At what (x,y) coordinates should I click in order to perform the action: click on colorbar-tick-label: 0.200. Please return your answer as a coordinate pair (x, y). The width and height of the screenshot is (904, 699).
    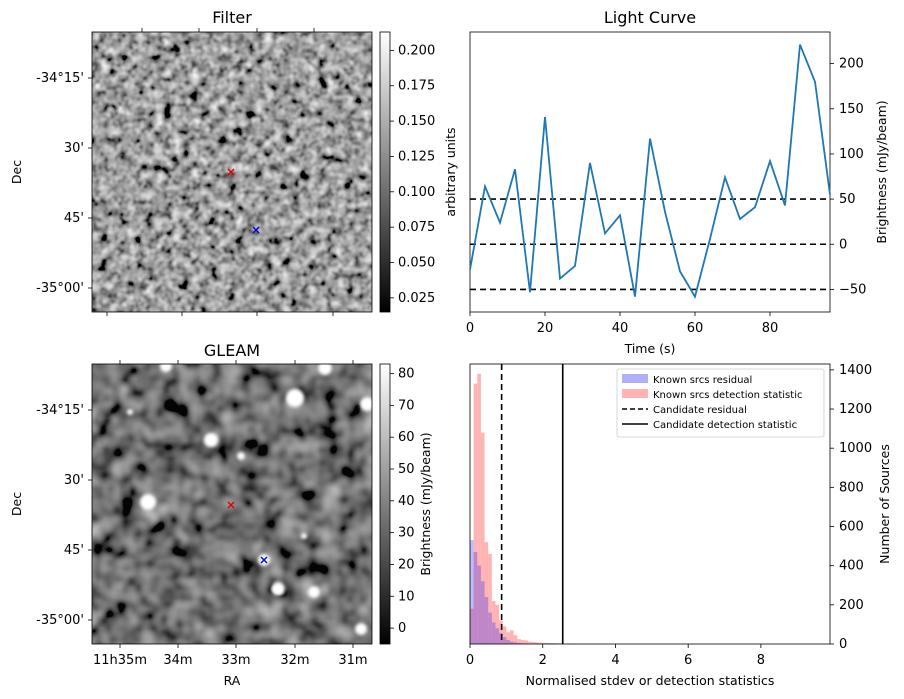
    Looking at the image, I should click on (416, 50).